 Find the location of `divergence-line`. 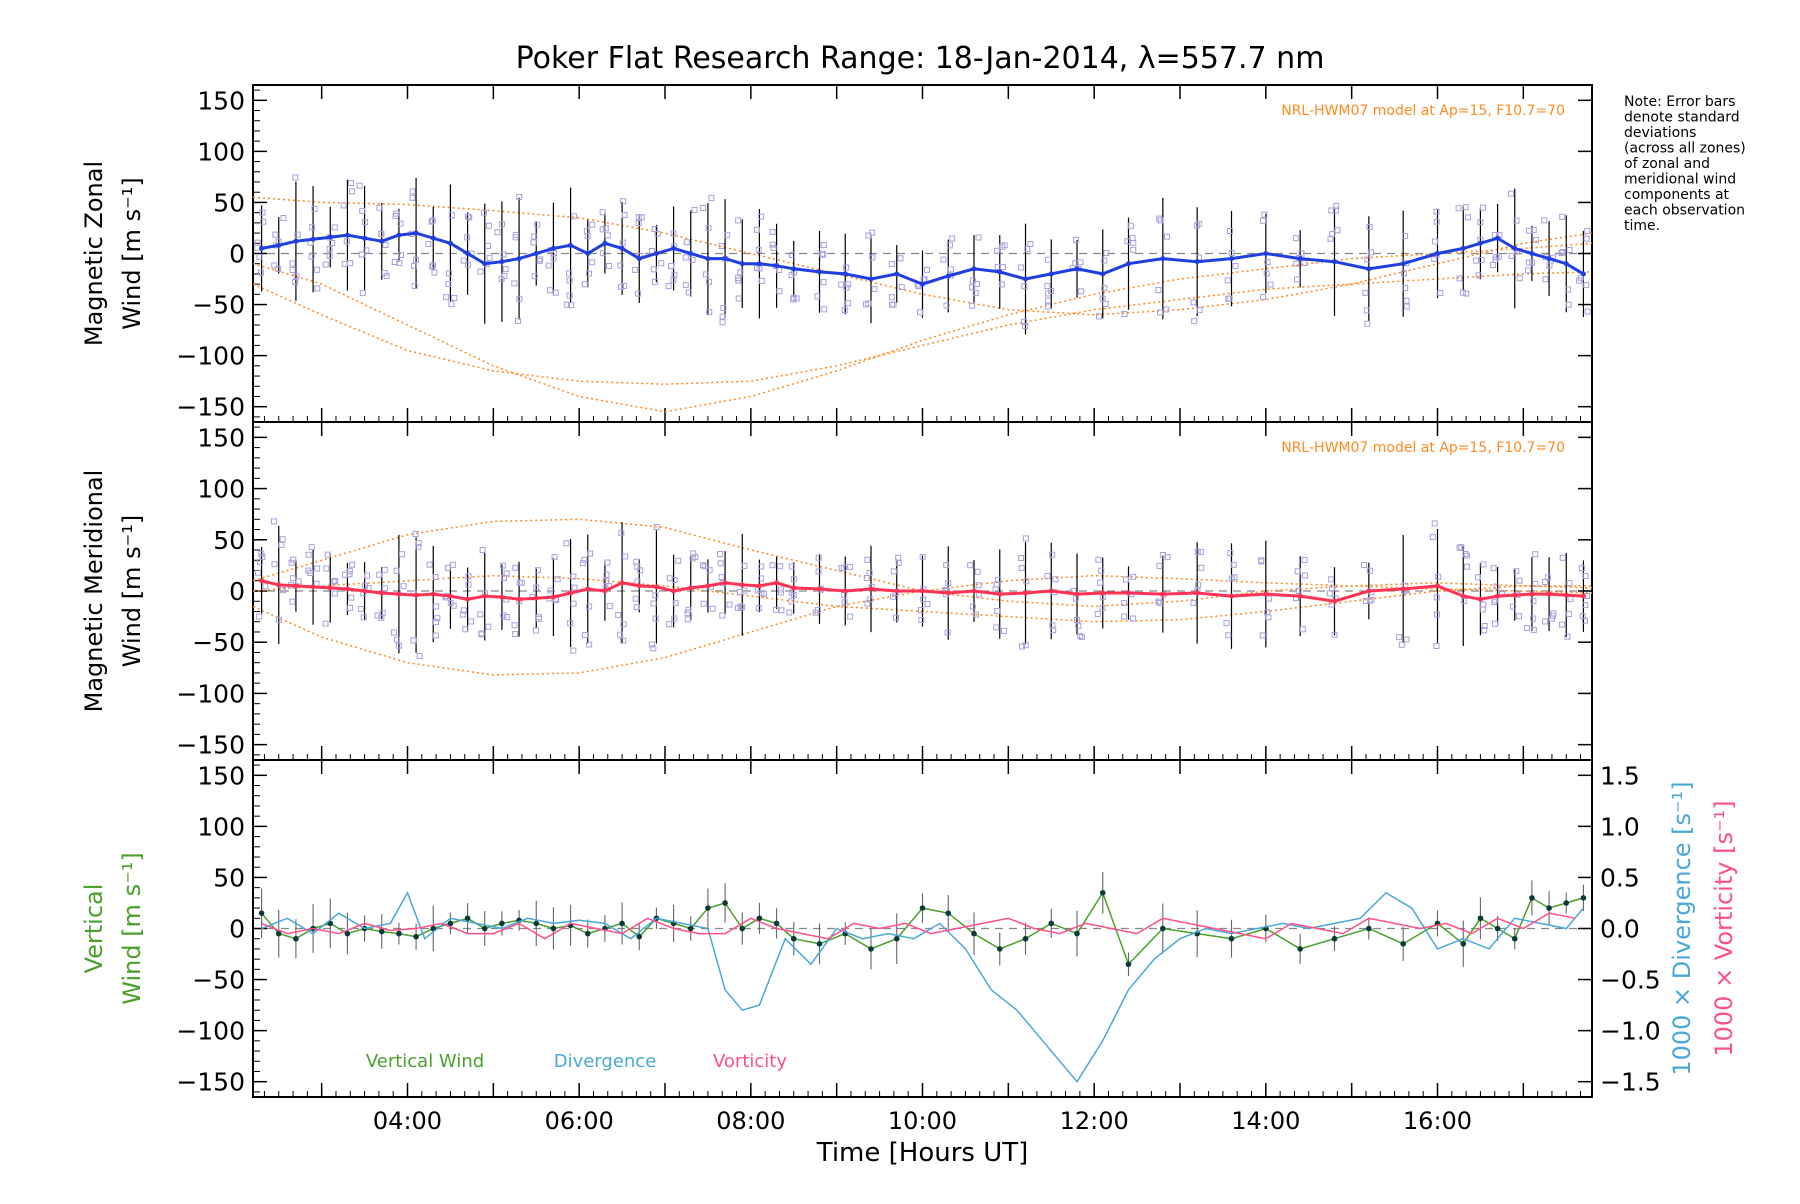

divergence-line is located at coordinates (922, 987).